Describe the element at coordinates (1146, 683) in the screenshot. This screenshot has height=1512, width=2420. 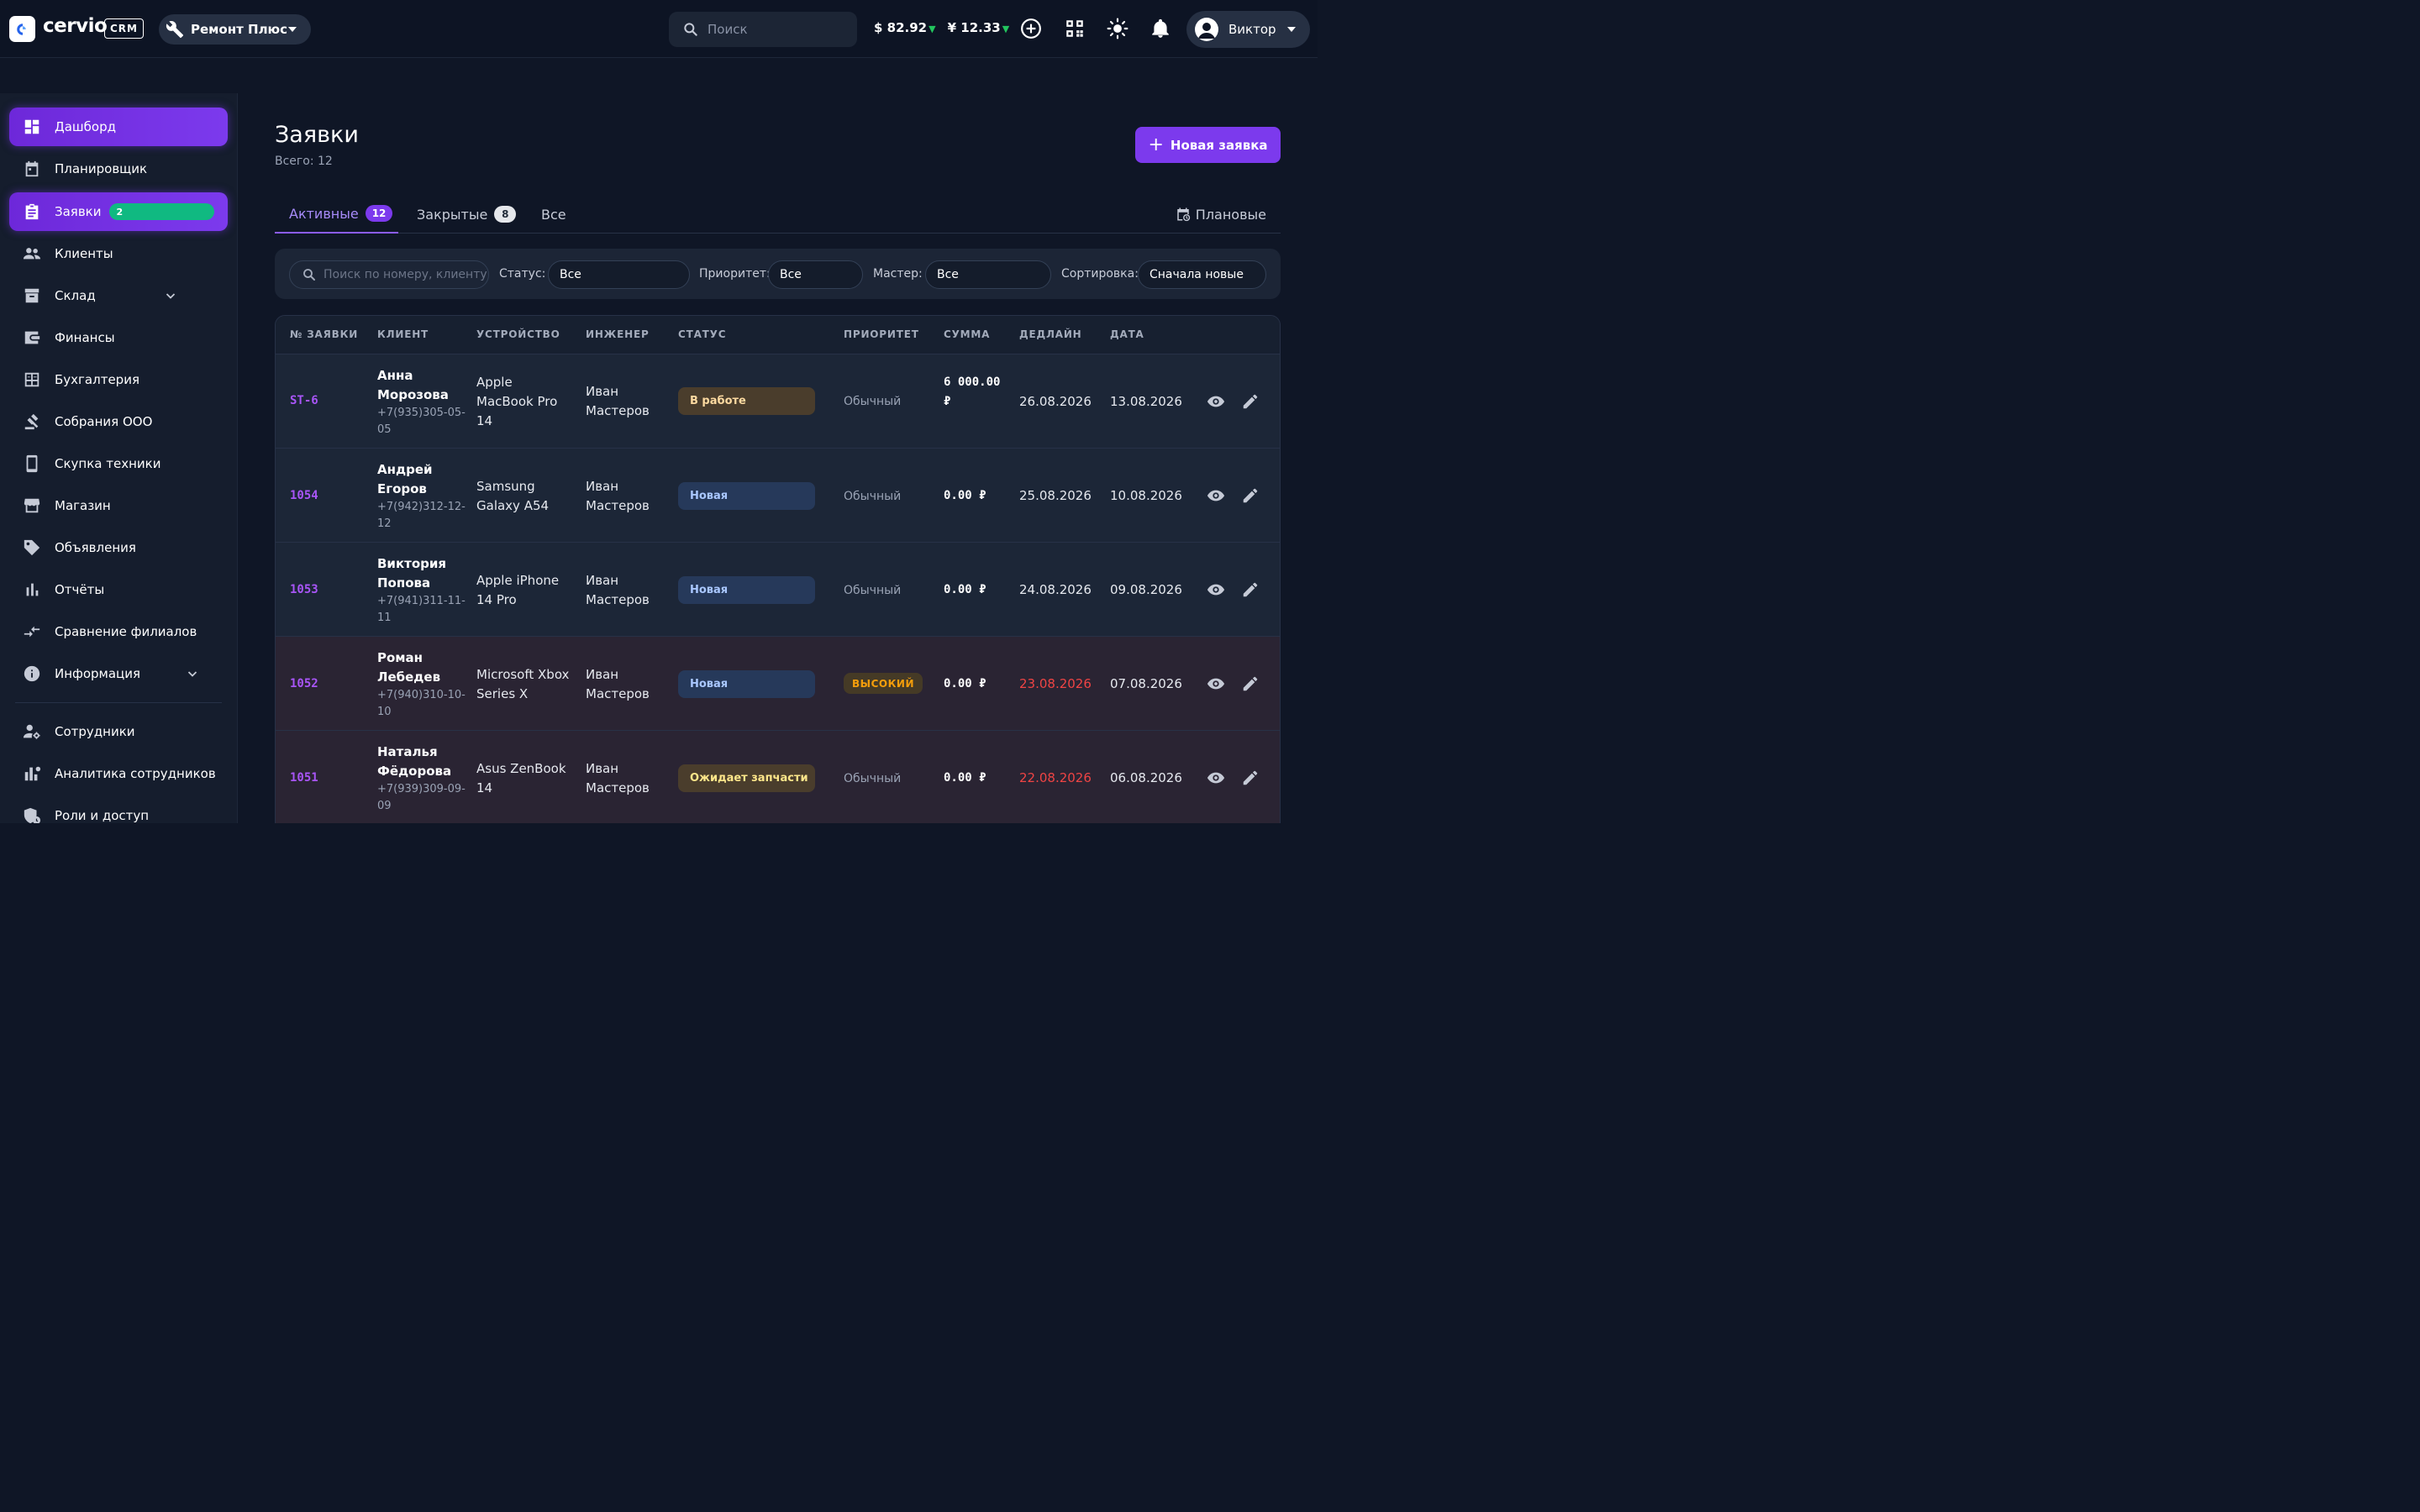
I see `created-date: 07.08.2026` at that location.